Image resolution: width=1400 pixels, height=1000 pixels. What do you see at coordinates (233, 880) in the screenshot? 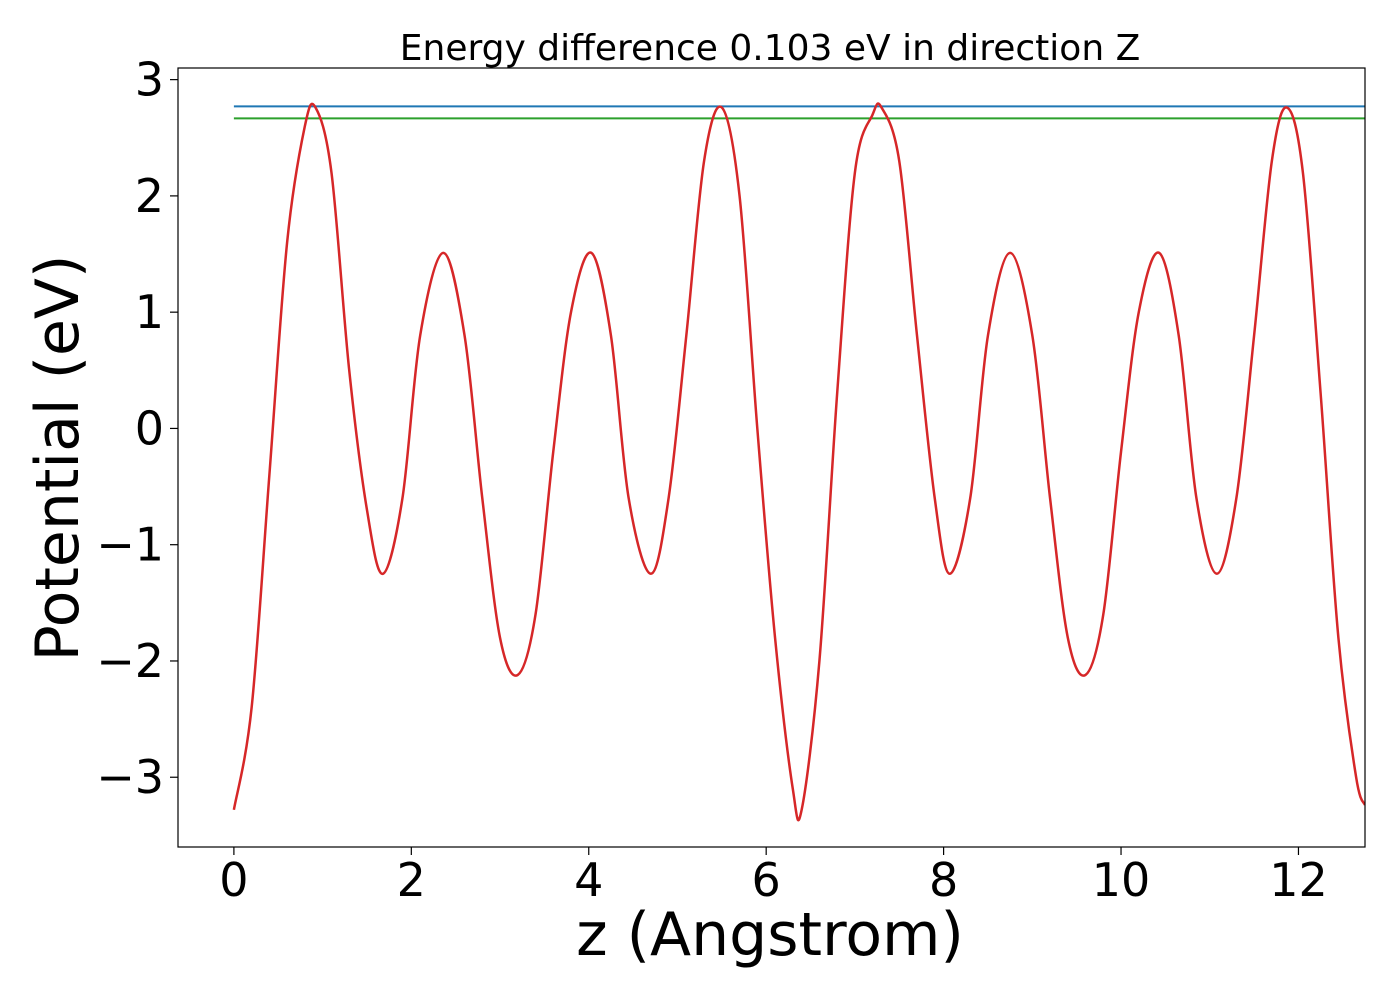
I see `x-tick-label: 0` at bounding box center [233, 880].